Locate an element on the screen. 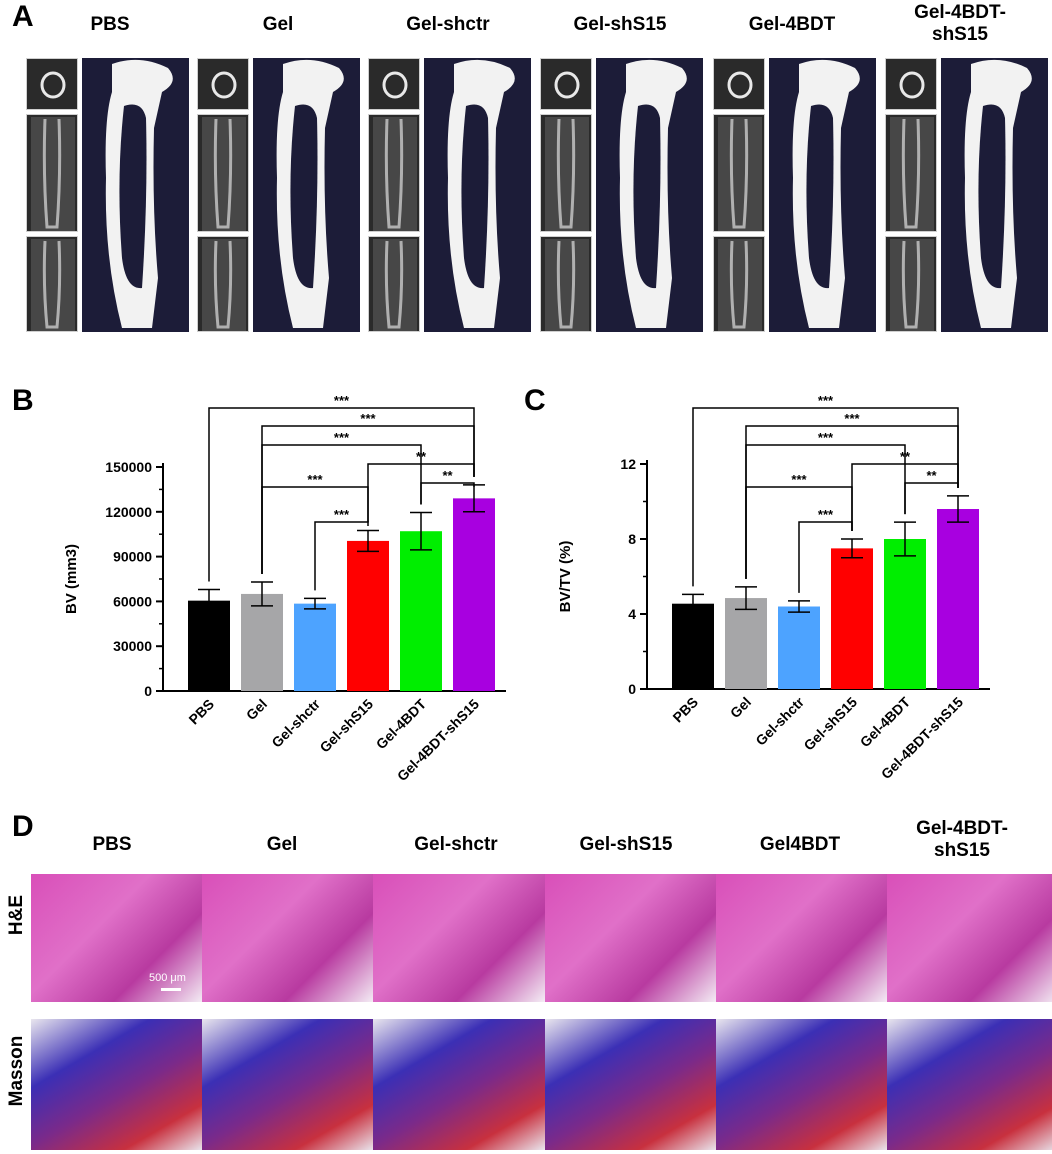  histology-group-title: Gel4BDT is located at coordinates (800, 845).